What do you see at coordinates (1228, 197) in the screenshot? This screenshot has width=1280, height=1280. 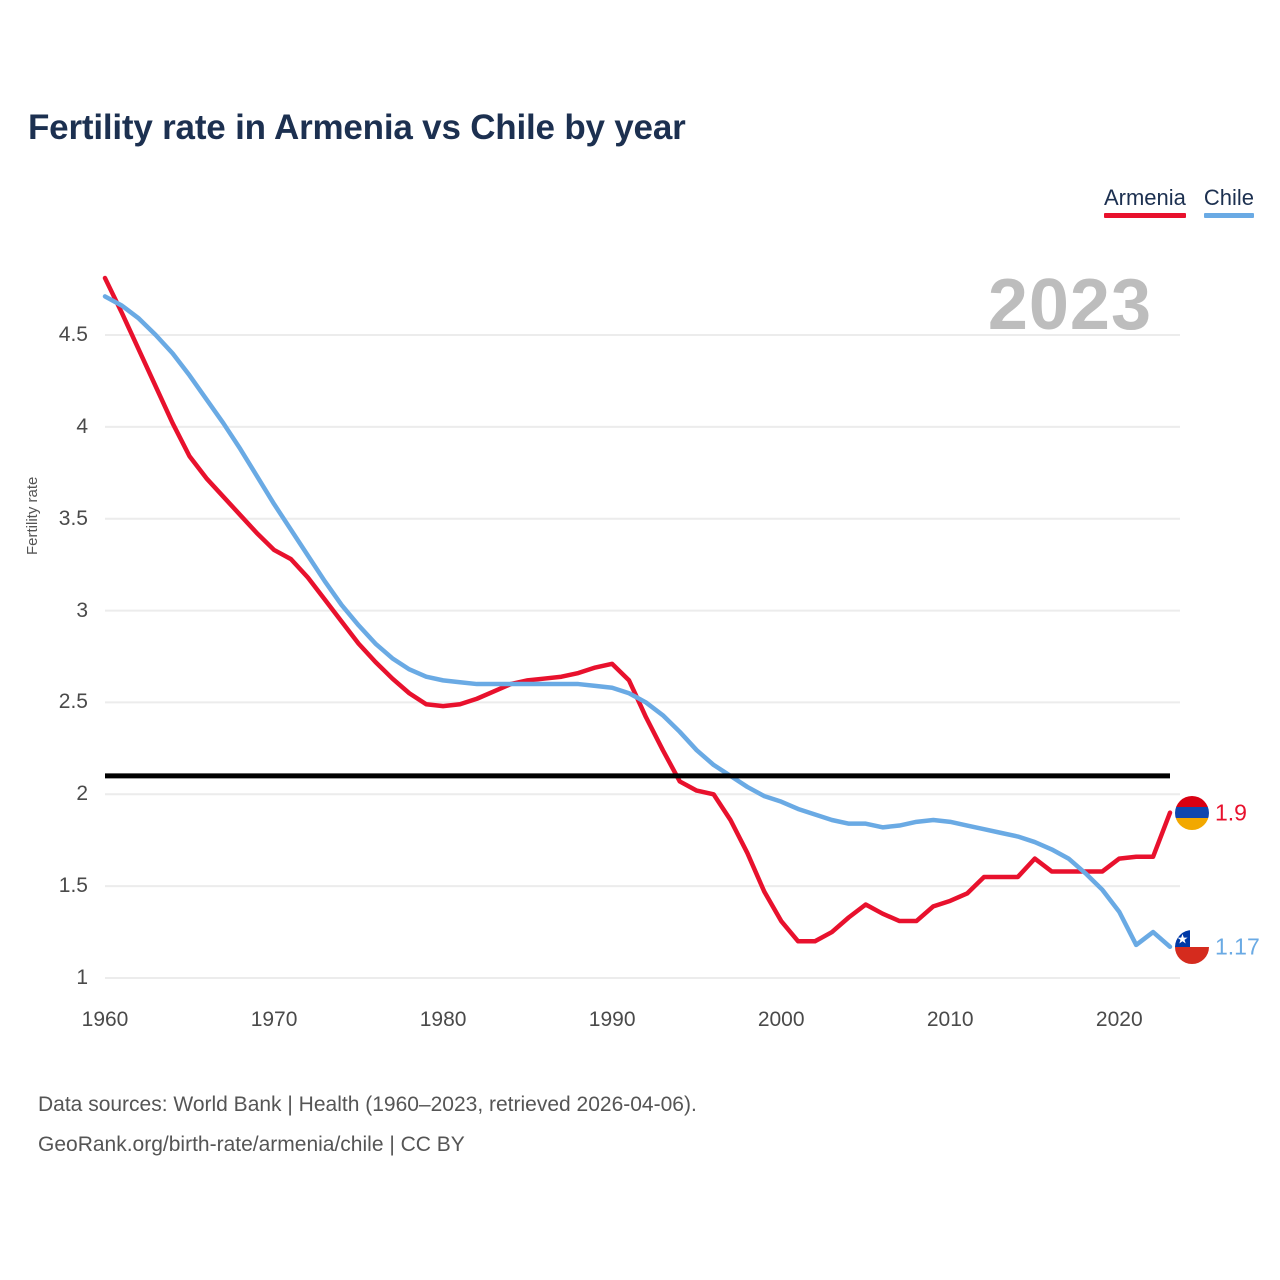 I see `legend-label-chile: Chile` at bounding box center [1228, 197].